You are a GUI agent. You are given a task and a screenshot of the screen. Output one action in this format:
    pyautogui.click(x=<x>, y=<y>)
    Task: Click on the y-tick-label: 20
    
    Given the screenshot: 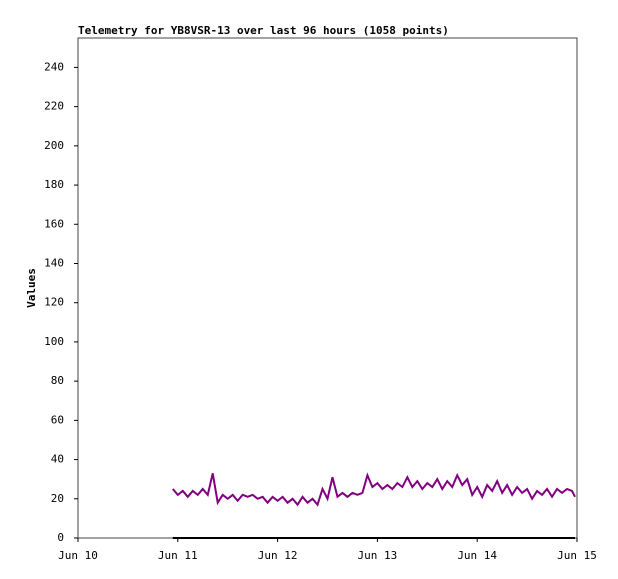 What is the action you would take?
    pyautogui.click(x=57, y=498)
    